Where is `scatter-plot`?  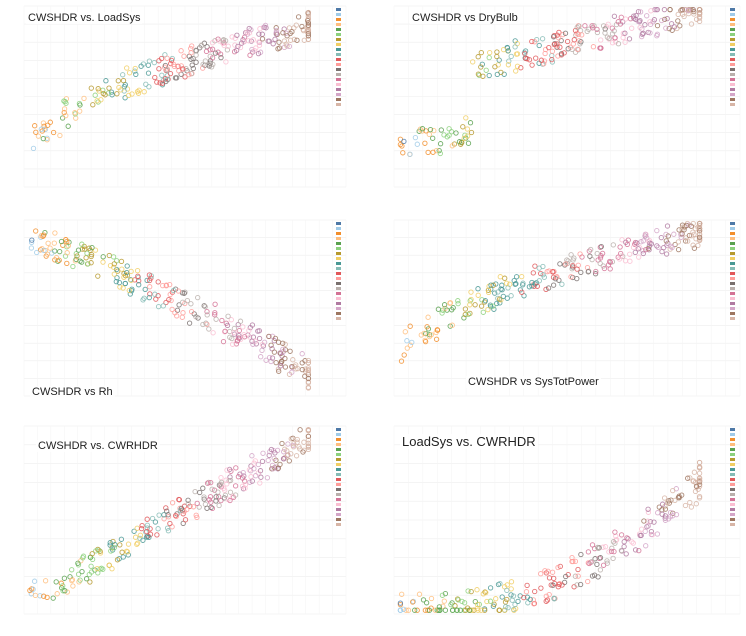 scatter-plot is located at coordinates (185, 308).